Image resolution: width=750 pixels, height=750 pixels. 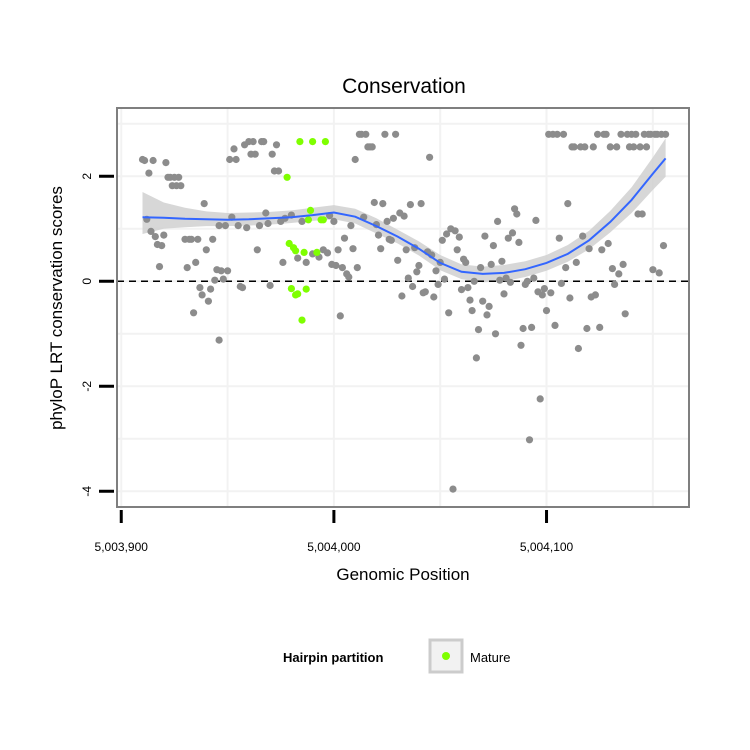 What do you see at coordinates (122, 547) in the screenshot?
I see `x-tick-label: 5,003,900` at bounding box center [122, 547].